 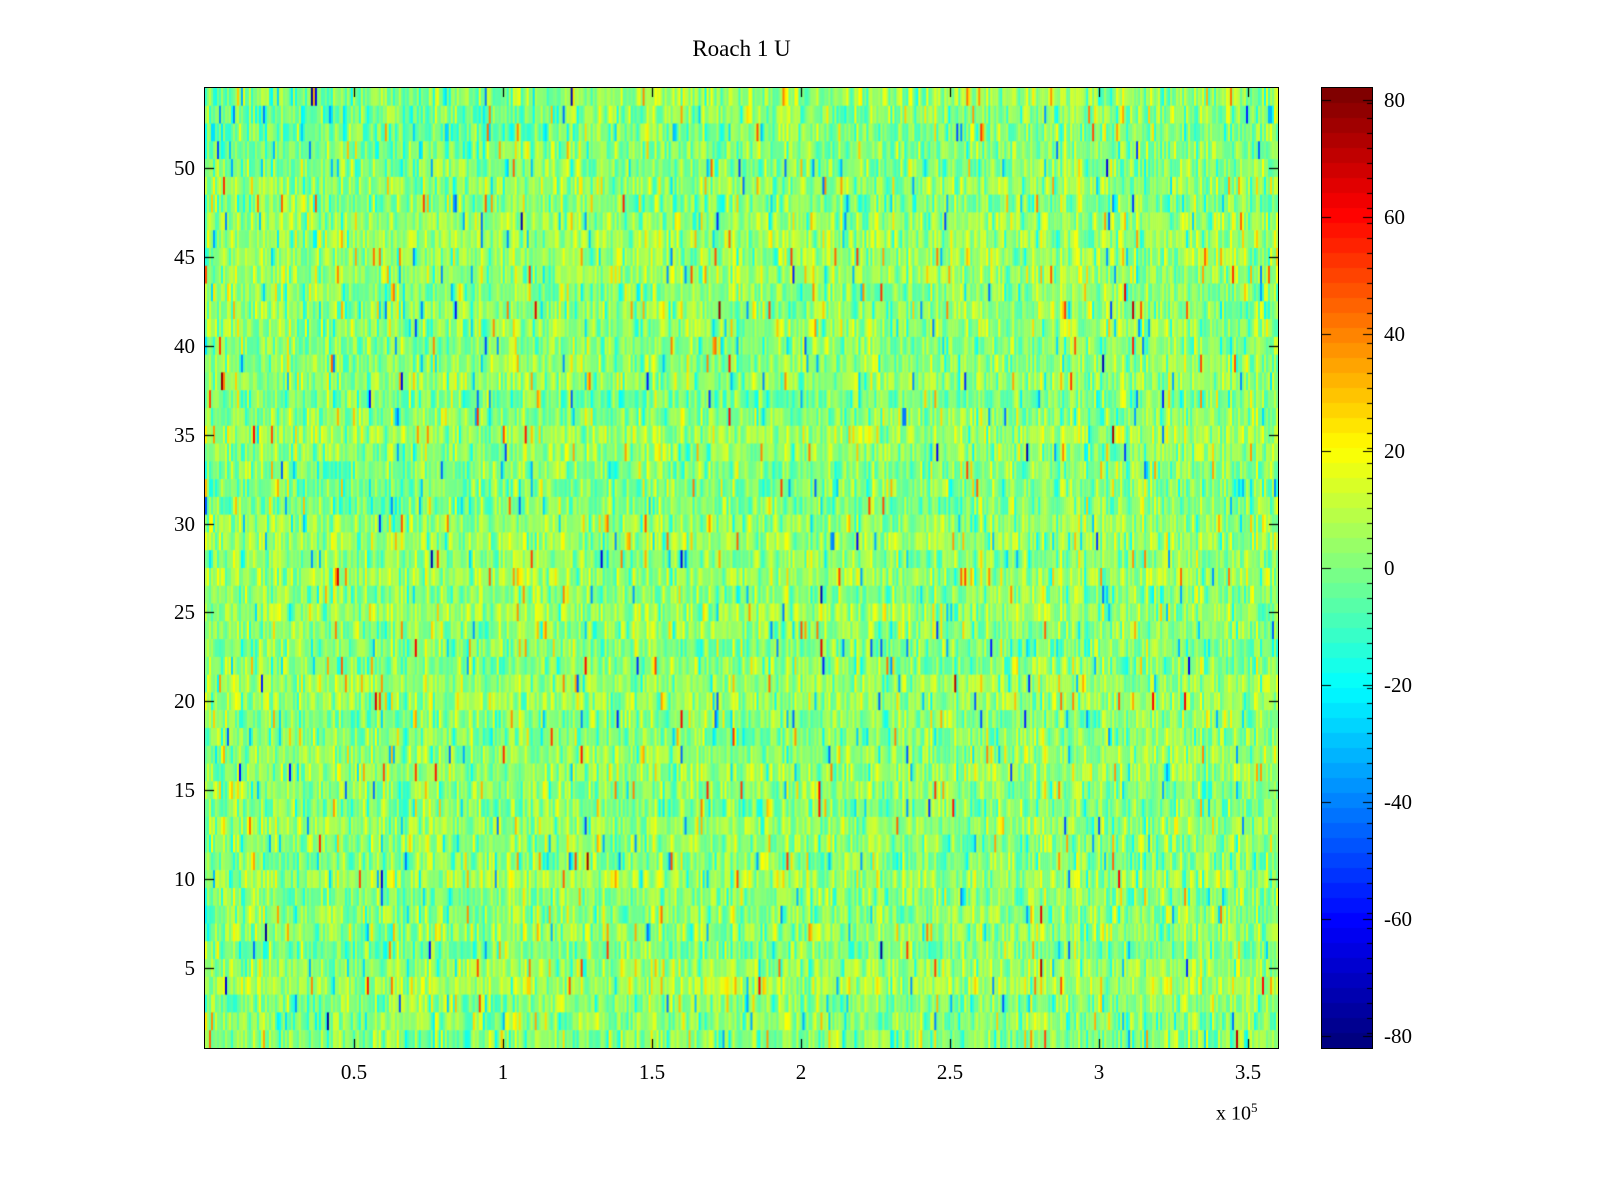 What do you see at coordinates (184, 524) in the screenshot?
I see `y-tick-label: 30` at bounding box center [184, 524].